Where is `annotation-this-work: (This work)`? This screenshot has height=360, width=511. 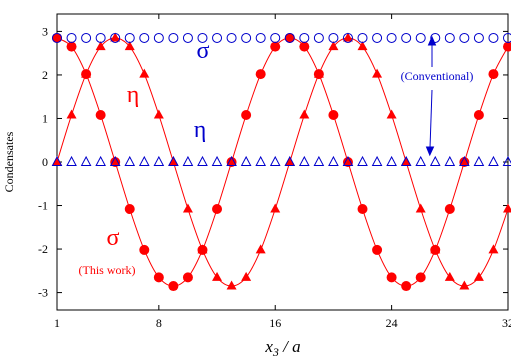
annotation-this-work: (This work) is located at coordinates (107, 270).